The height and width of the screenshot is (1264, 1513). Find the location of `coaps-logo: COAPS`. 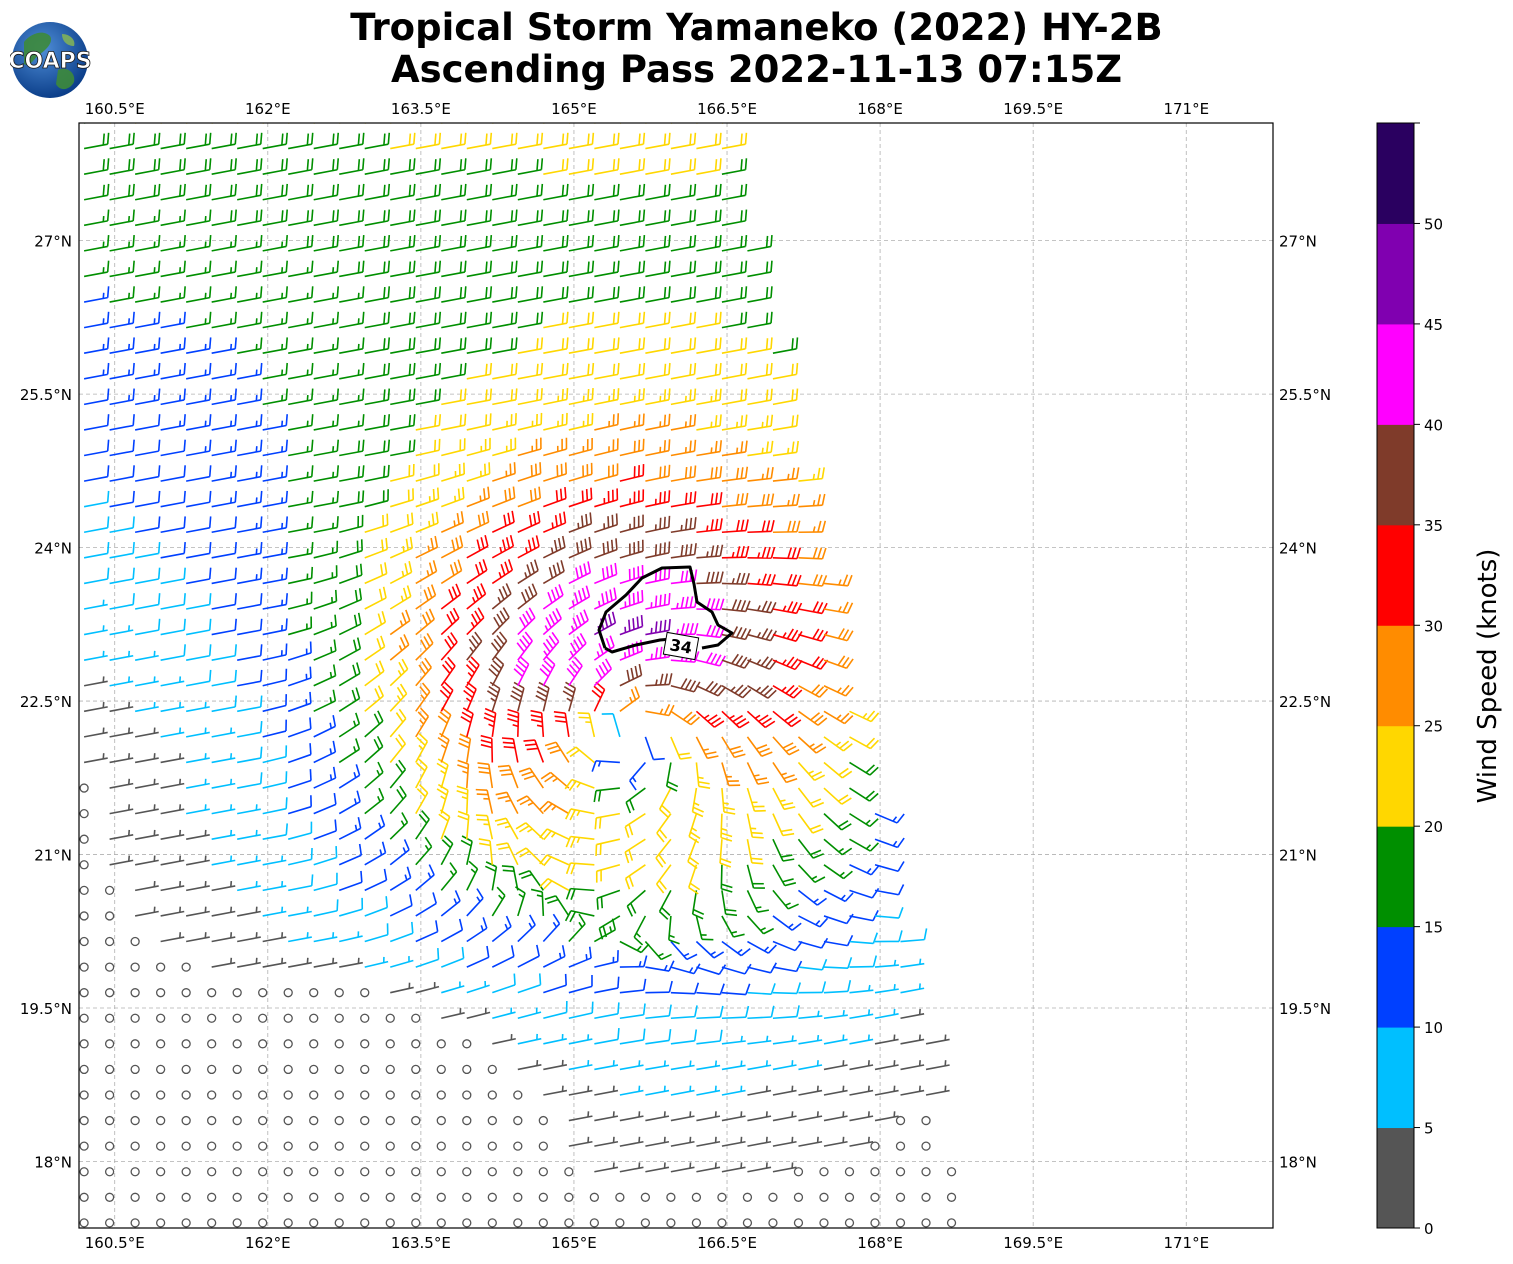

coaps-logo: COAPS is located at coordinates (51, 60).